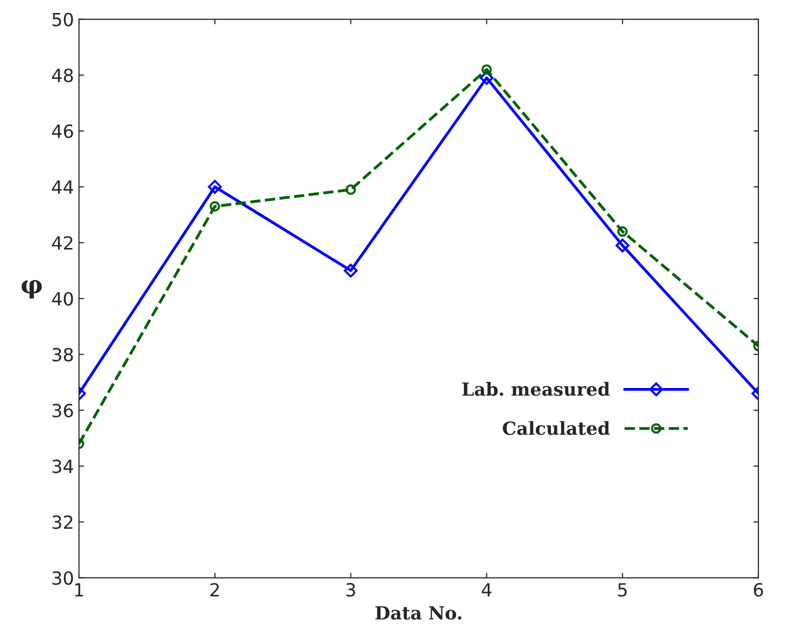 The height and width of the screenshot is (642, 790). Describe the element at coordinates (62, 522) in the screenshot. I see `y-tick-label: 32` at that location.